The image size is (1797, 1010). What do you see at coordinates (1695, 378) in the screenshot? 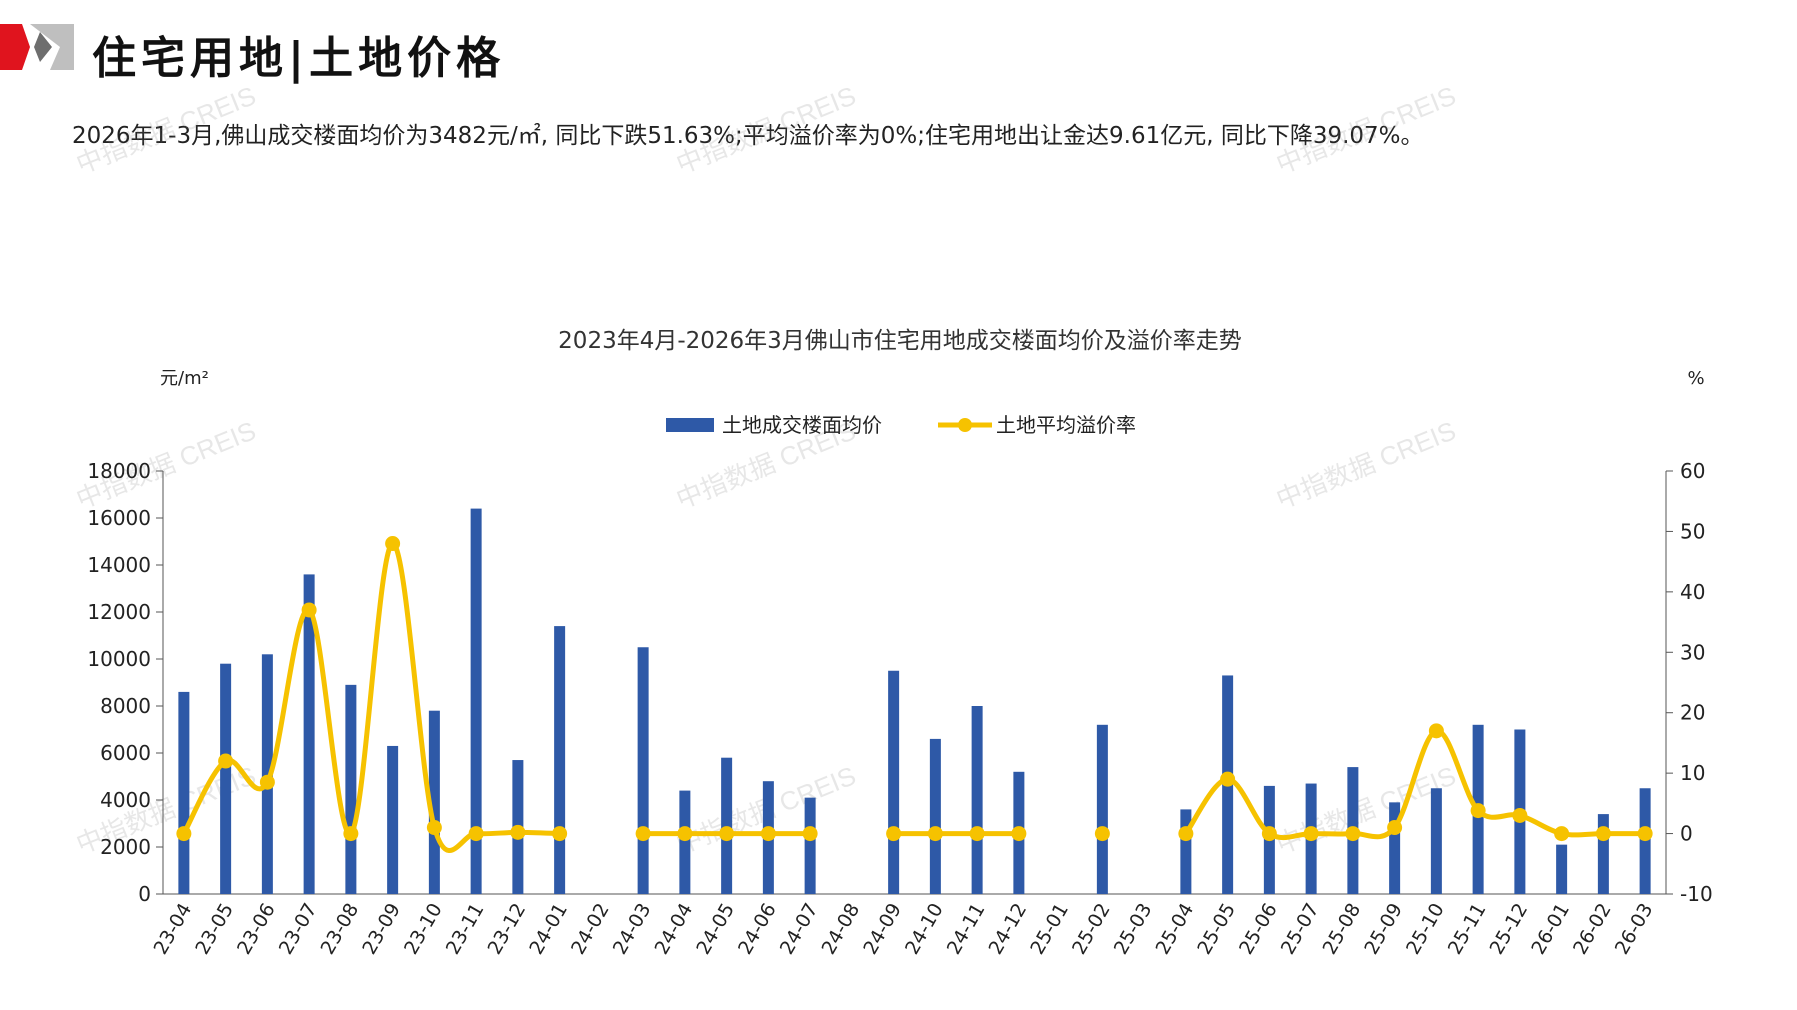
I see `y2-axis-unit-label: %` at bounding box center [1695, 378].